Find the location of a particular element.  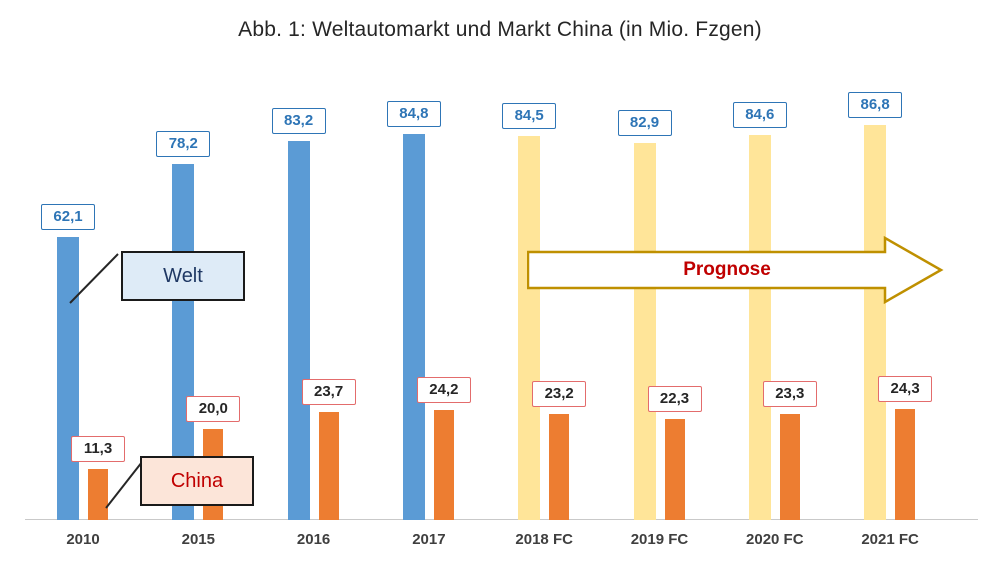

legend-welt-callout: Welt is located at coordinates (183, 276).